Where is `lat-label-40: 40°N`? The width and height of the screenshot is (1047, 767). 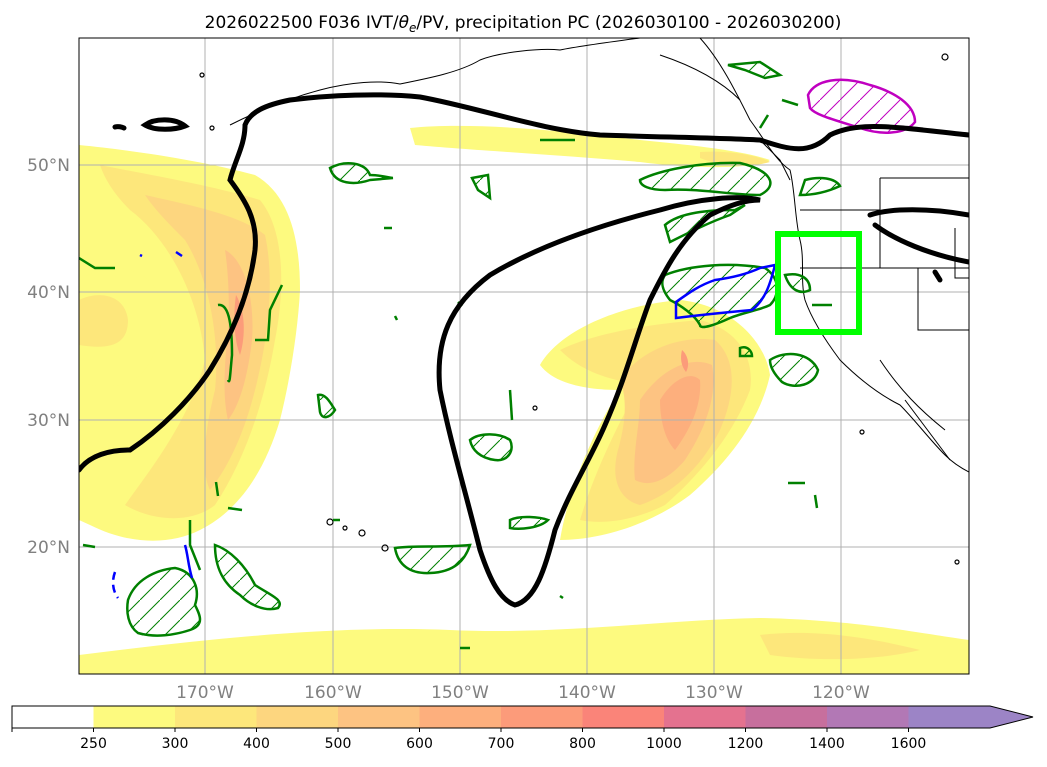 lat-label-40: 40°N is located at coordinates (48, 293).